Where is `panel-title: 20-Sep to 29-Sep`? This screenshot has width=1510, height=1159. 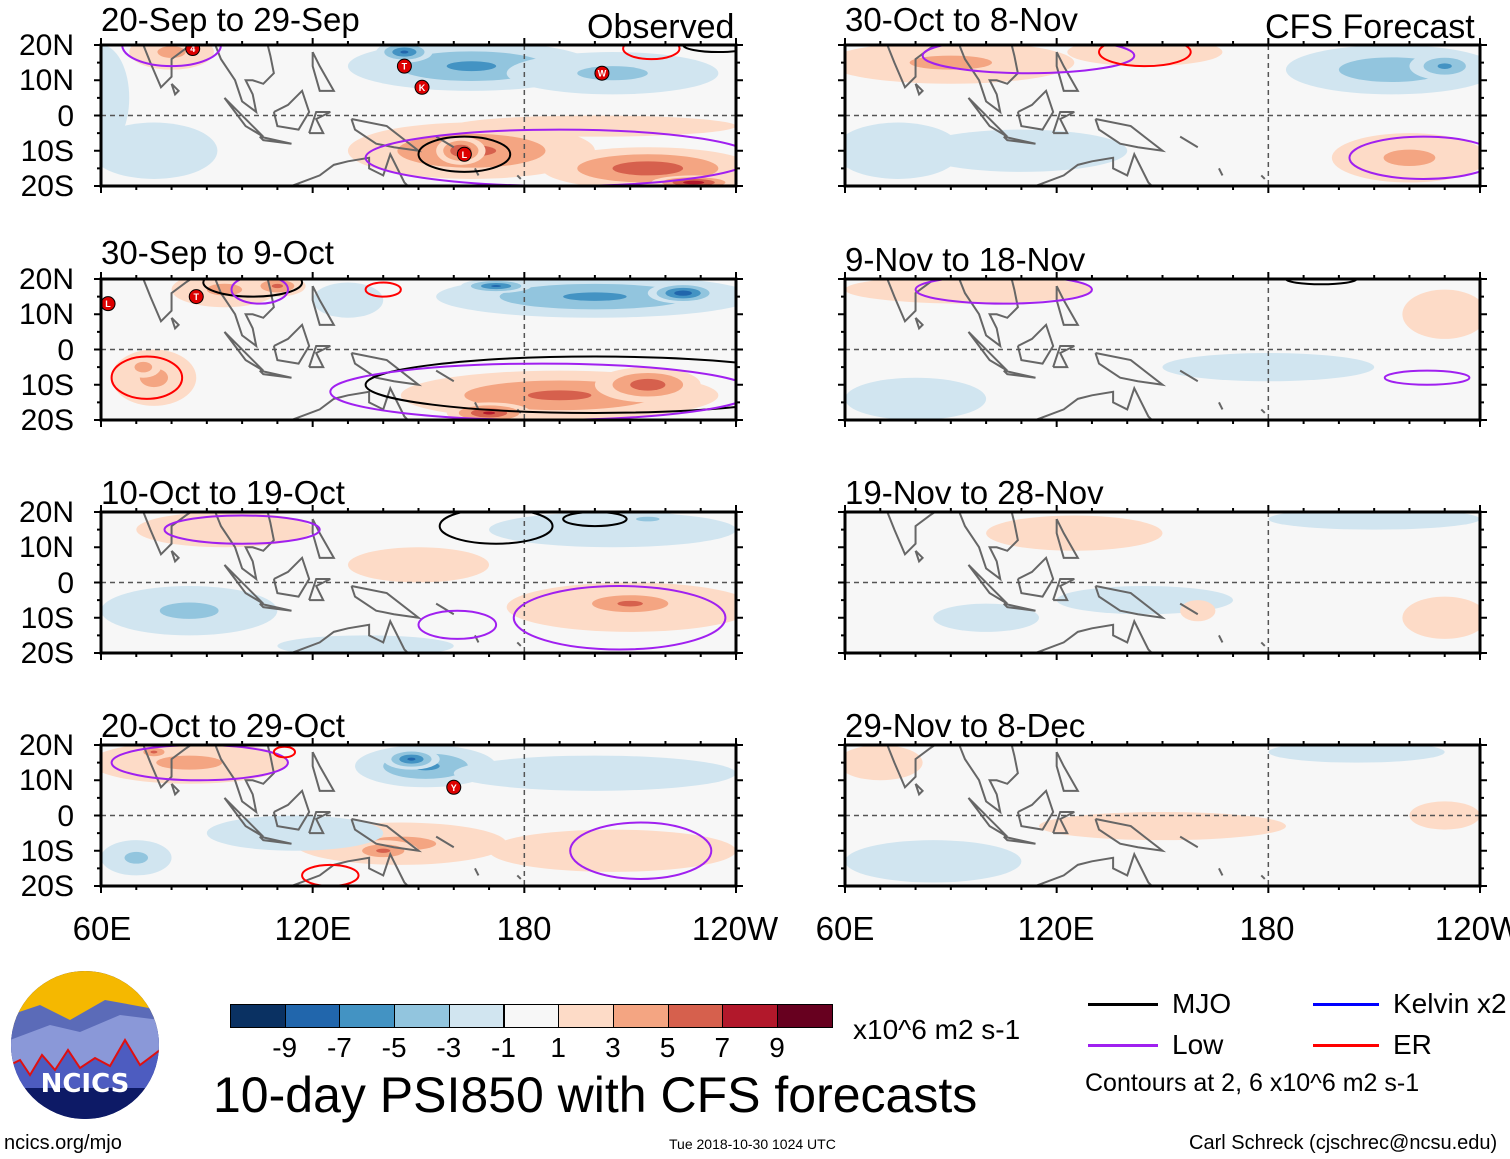
panel-title: 20-Sep to 29-Sep is located at coordinates (230, 19).